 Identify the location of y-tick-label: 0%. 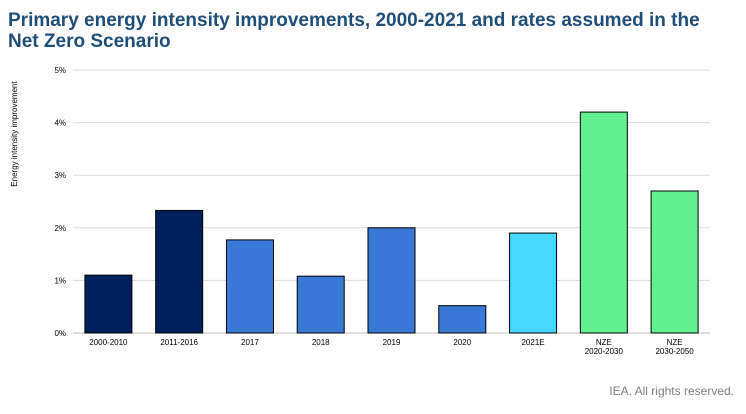
(60, 333).